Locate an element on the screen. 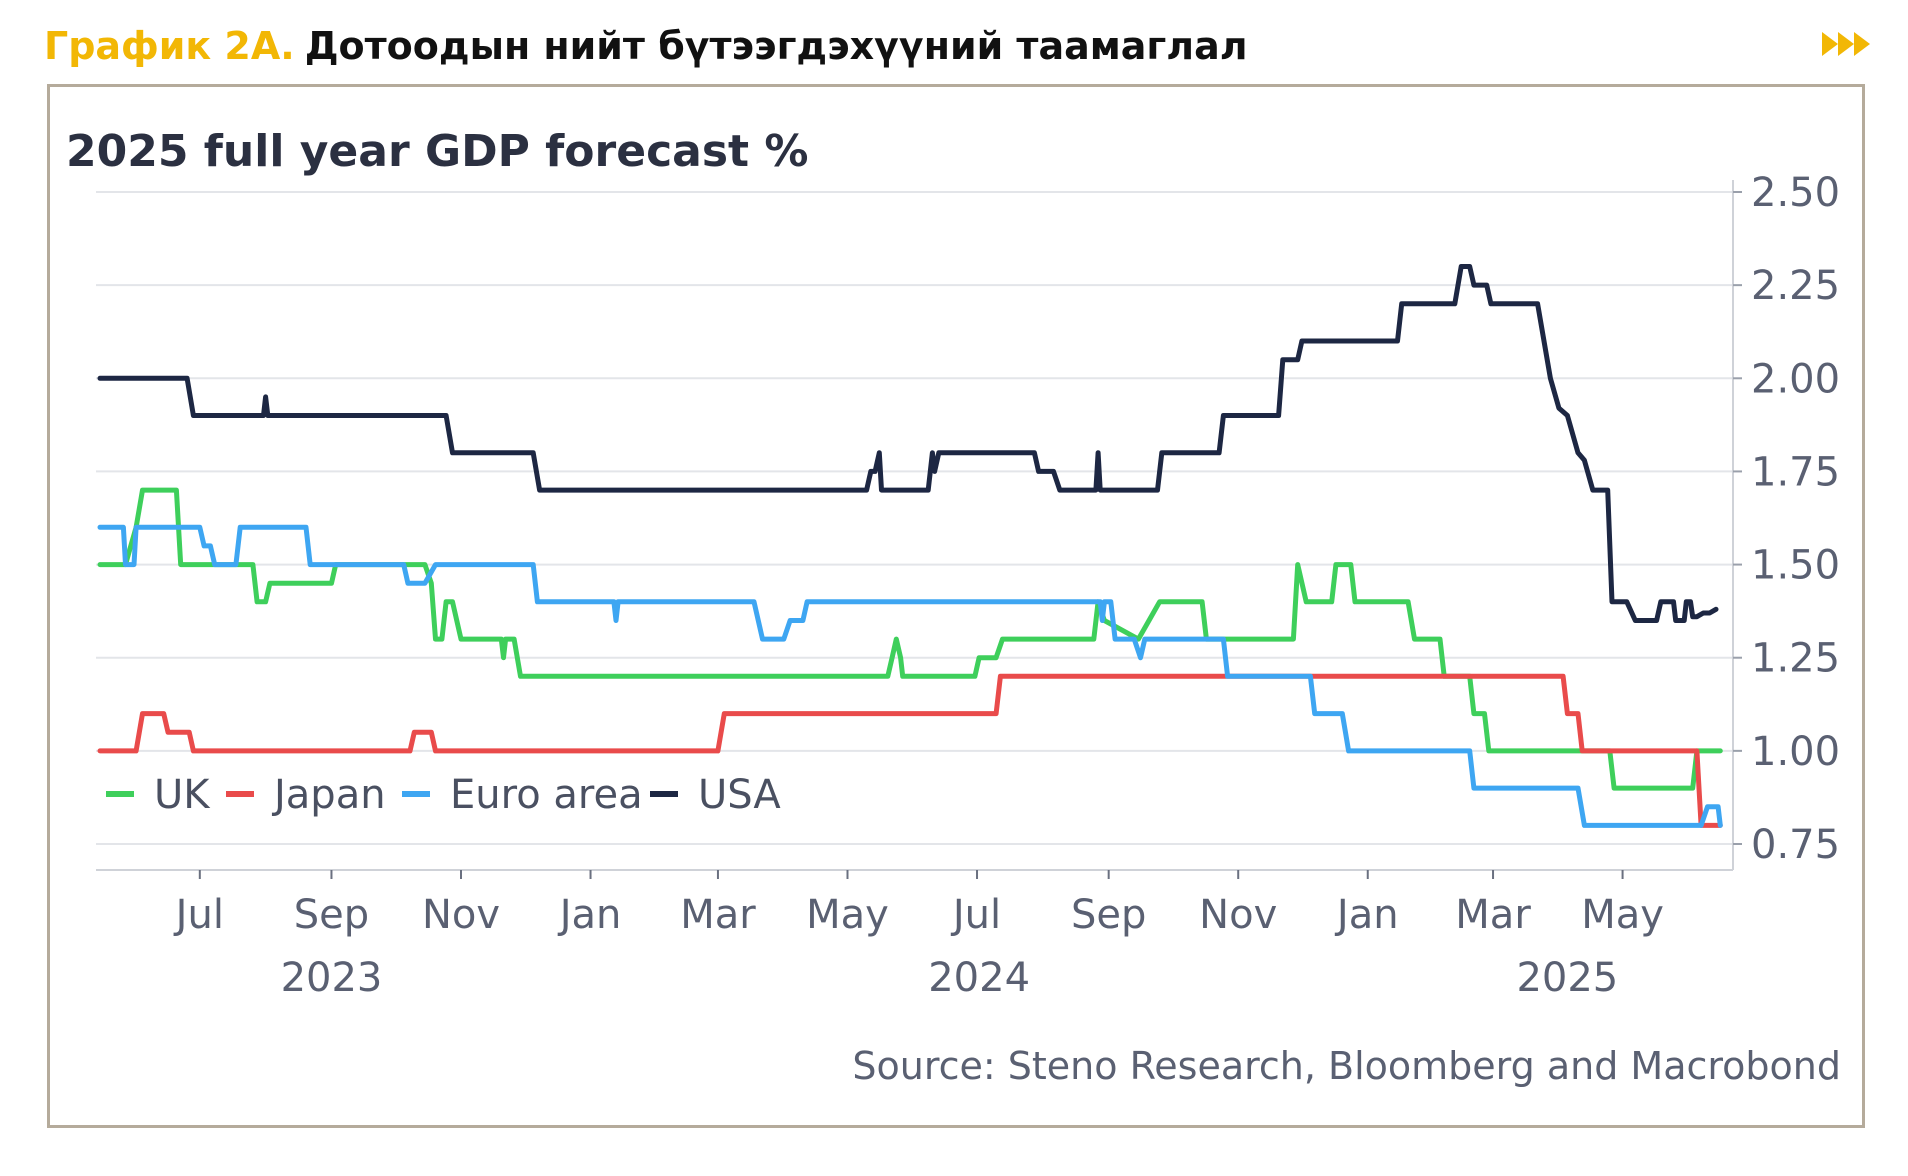 The width and height of the screenshot is (1908, 1176). y-tick-label: 2.25 is located at coordinates (1795, 286).